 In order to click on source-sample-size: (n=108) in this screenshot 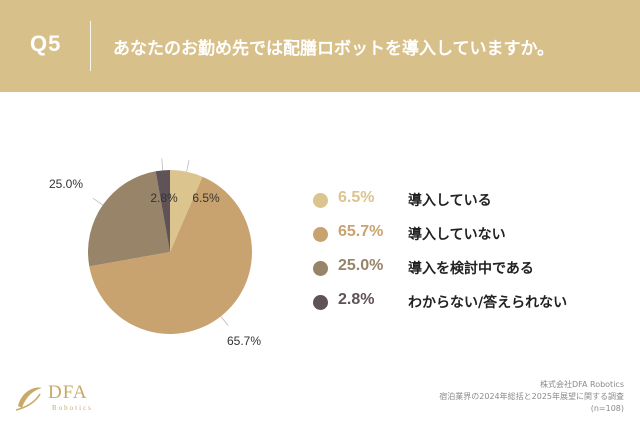, I will do `click(607, 408)`.